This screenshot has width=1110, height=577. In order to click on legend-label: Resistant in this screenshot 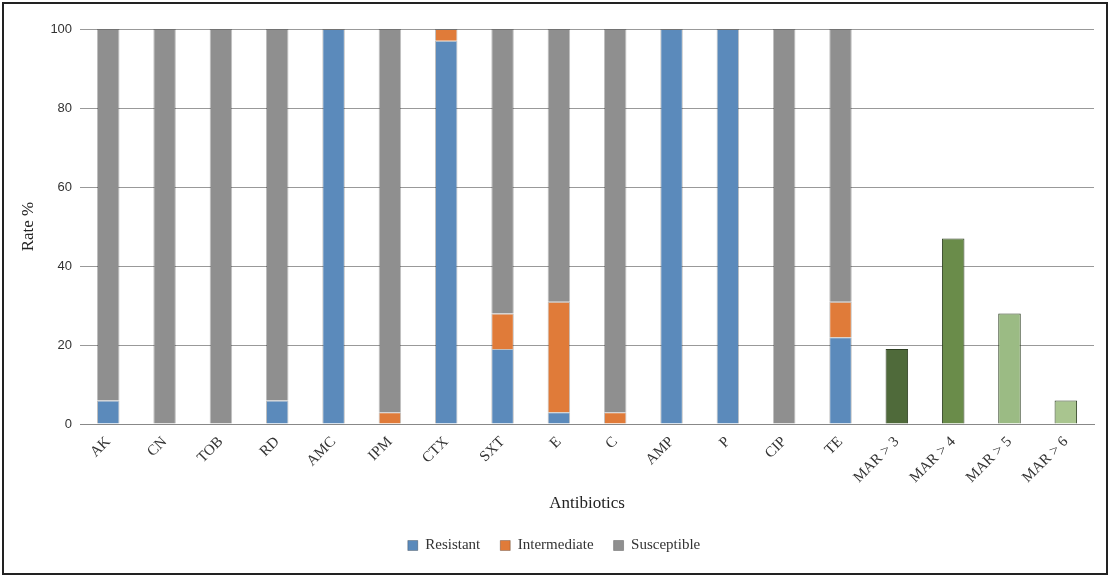, I will do `click(453, 544)`.